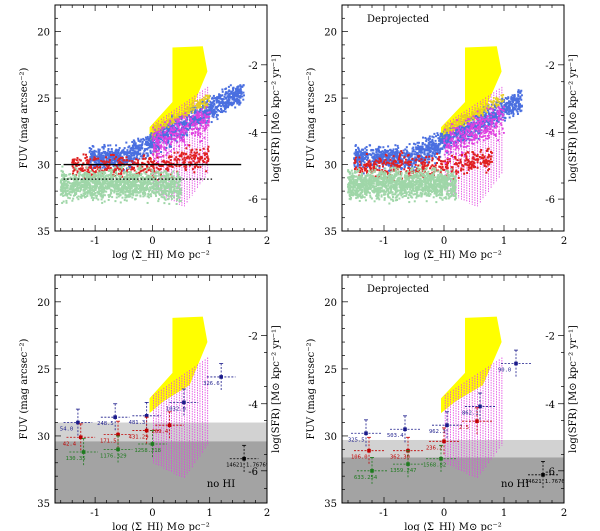 This screenshot has width=600, height=531. What do you see at coordinates (43, 99) in the screenshot?
I see `y-tick-label: 25` at bounding box center [43, 99].